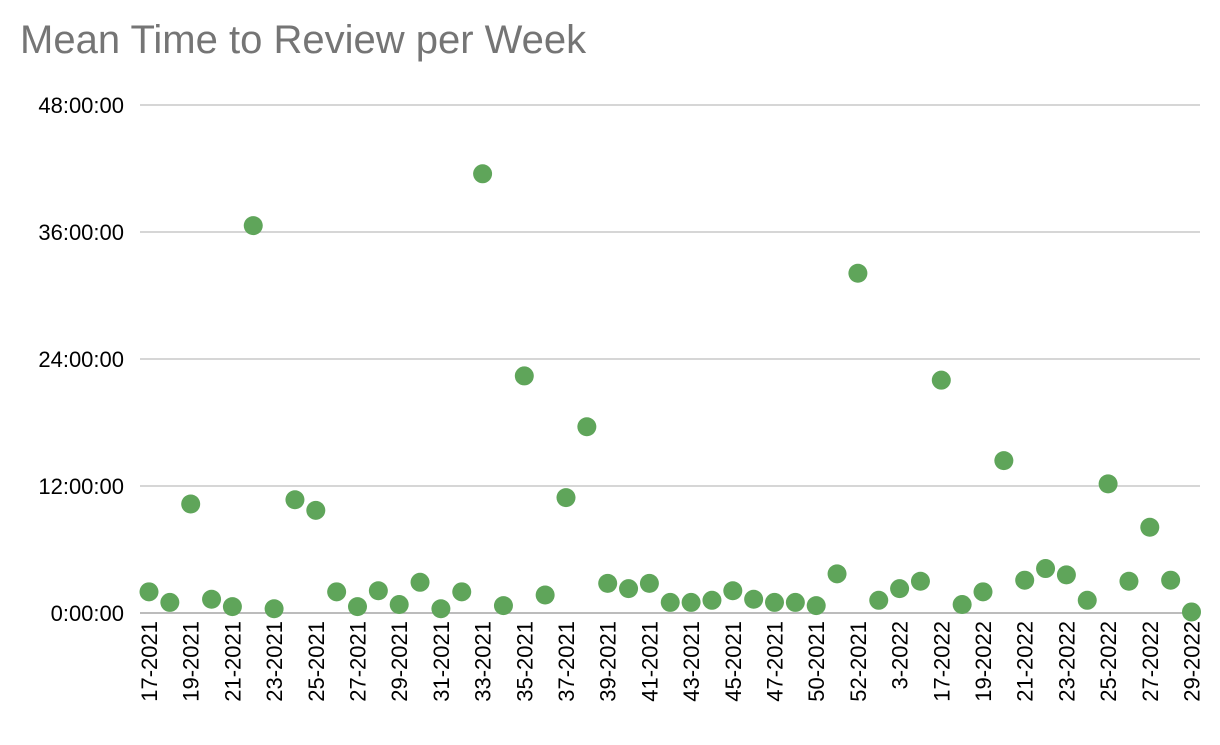 This screenshot has height=745, width=1220. I want to click on y-axis-ticks: 0:00:00 12:00:00 24:00:00 36:00:00 48:00:00, so click(81, 359).